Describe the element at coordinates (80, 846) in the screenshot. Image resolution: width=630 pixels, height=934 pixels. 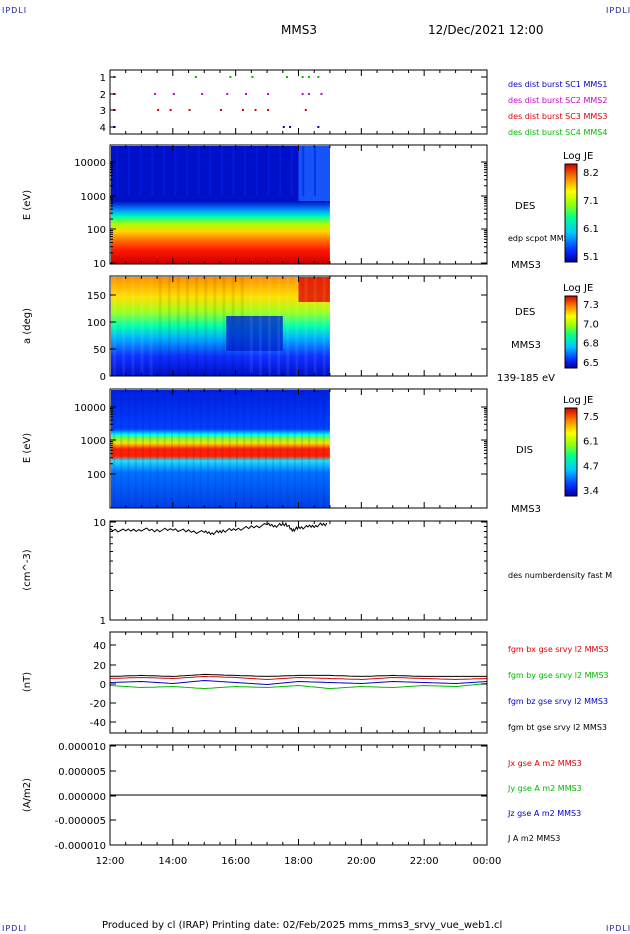
I see `y-tick-label: -0.000010` at that location.